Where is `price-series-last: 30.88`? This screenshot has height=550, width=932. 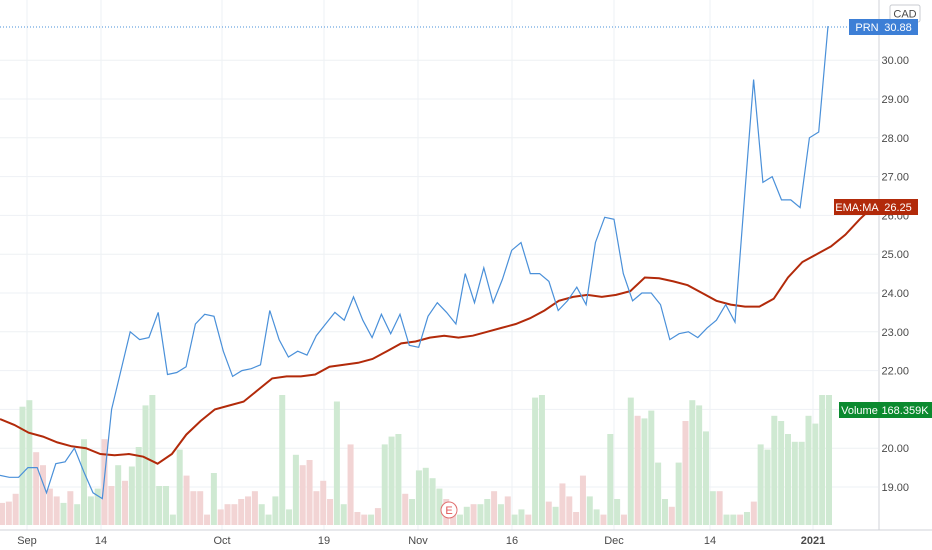
price-series-last: 30.88 is located at coordinates (898, 28).